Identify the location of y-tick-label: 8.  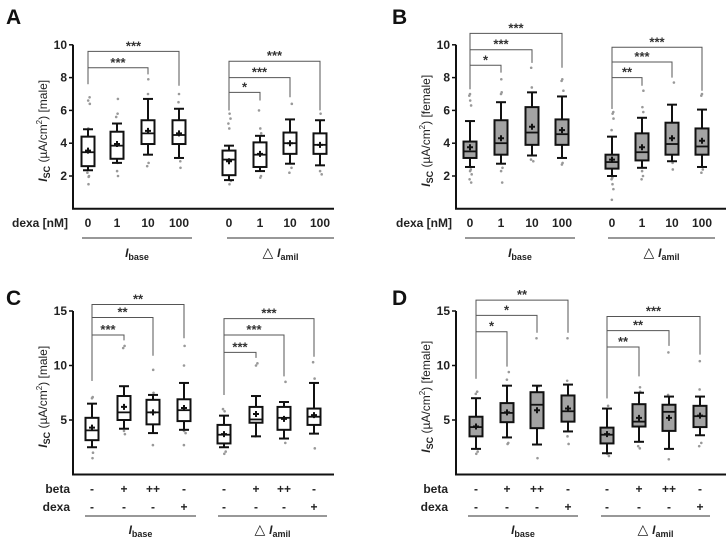
(446, 78).